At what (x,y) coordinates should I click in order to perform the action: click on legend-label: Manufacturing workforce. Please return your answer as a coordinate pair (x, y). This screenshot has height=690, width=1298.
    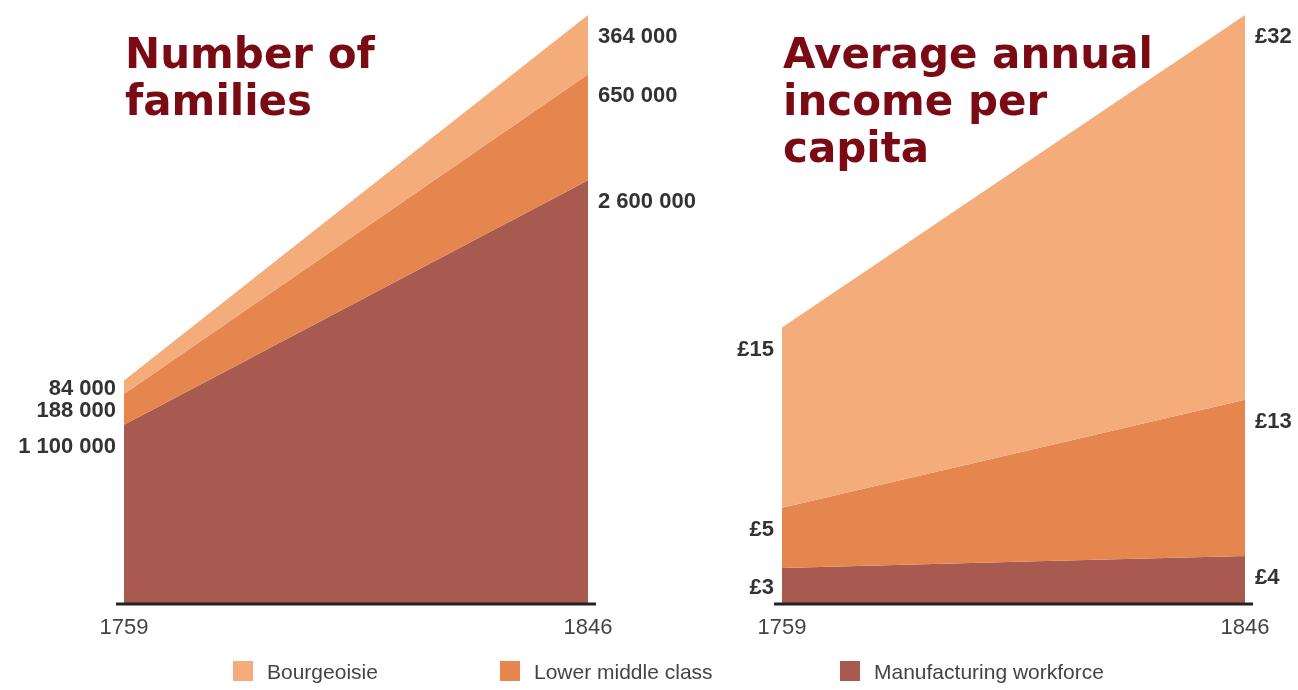
    Looking at the image, I should click on (989, 671).